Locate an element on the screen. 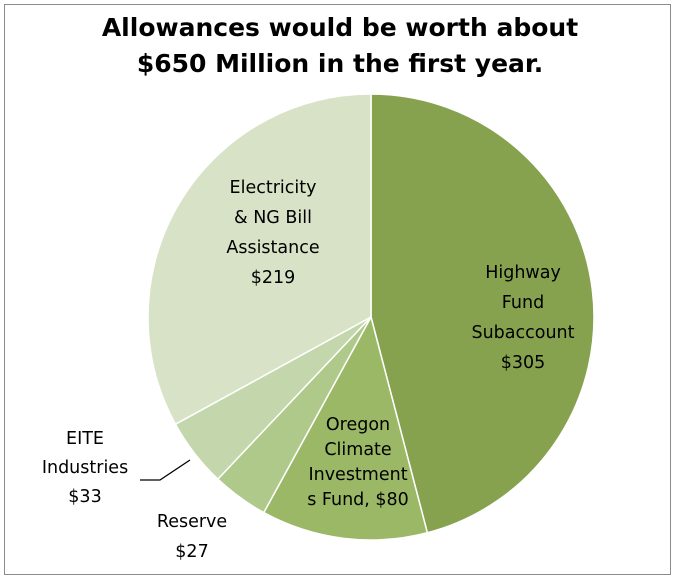  pie-label-oregon-line: s Fund, $80 is located at coordinates (358, 500).